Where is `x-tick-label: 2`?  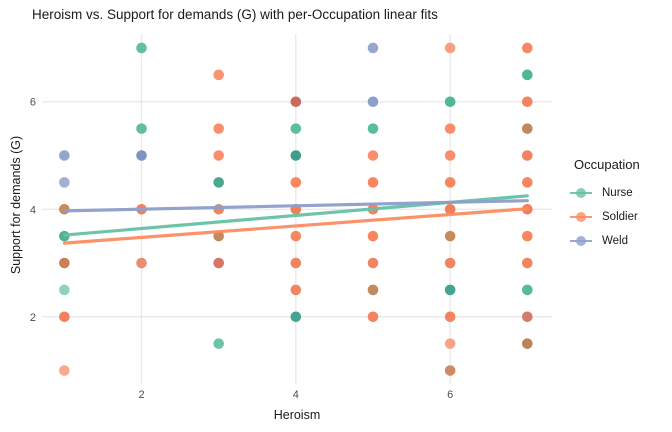
x-tick-label: 2 is located at coordinates (141, 395).